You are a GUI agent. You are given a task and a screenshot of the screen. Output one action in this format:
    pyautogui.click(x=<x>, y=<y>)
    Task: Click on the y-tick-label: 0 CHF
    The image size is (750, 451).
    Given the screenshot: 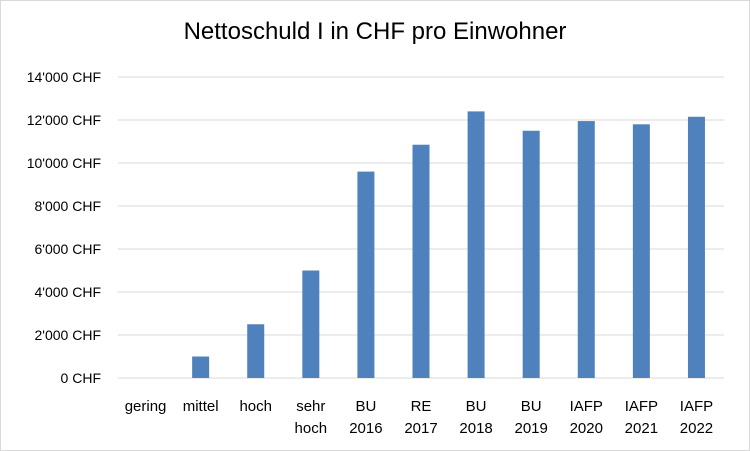 What is the action you would take?
    pyautogui.click(x=81, y=378)
    